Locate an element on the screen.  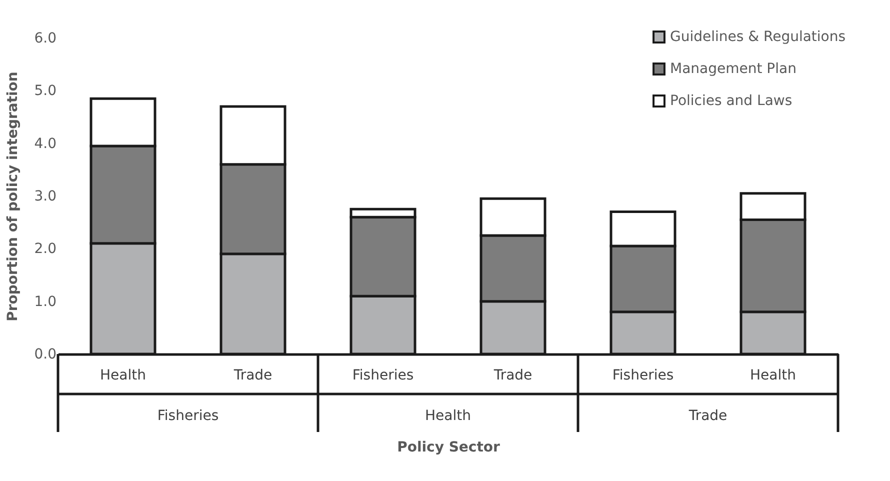
x-axis-title: Policy Sector is located at coordinates (448, 448).